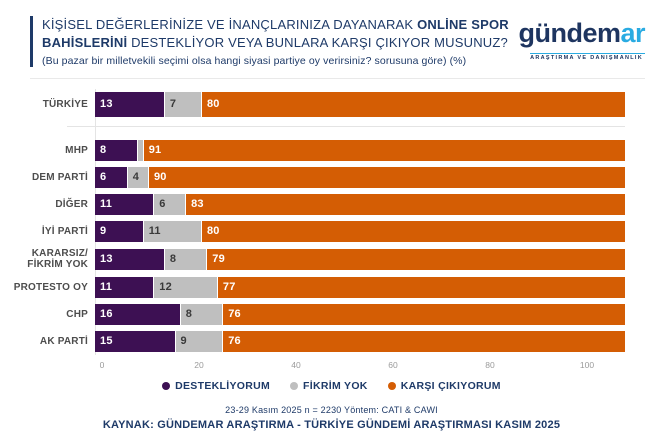 This screenshot has height=443, width=663. What do you see at coordinates (160, 177) in the screenshot?
I see `segment-value-label: 90` at bounding box center [160, 177].